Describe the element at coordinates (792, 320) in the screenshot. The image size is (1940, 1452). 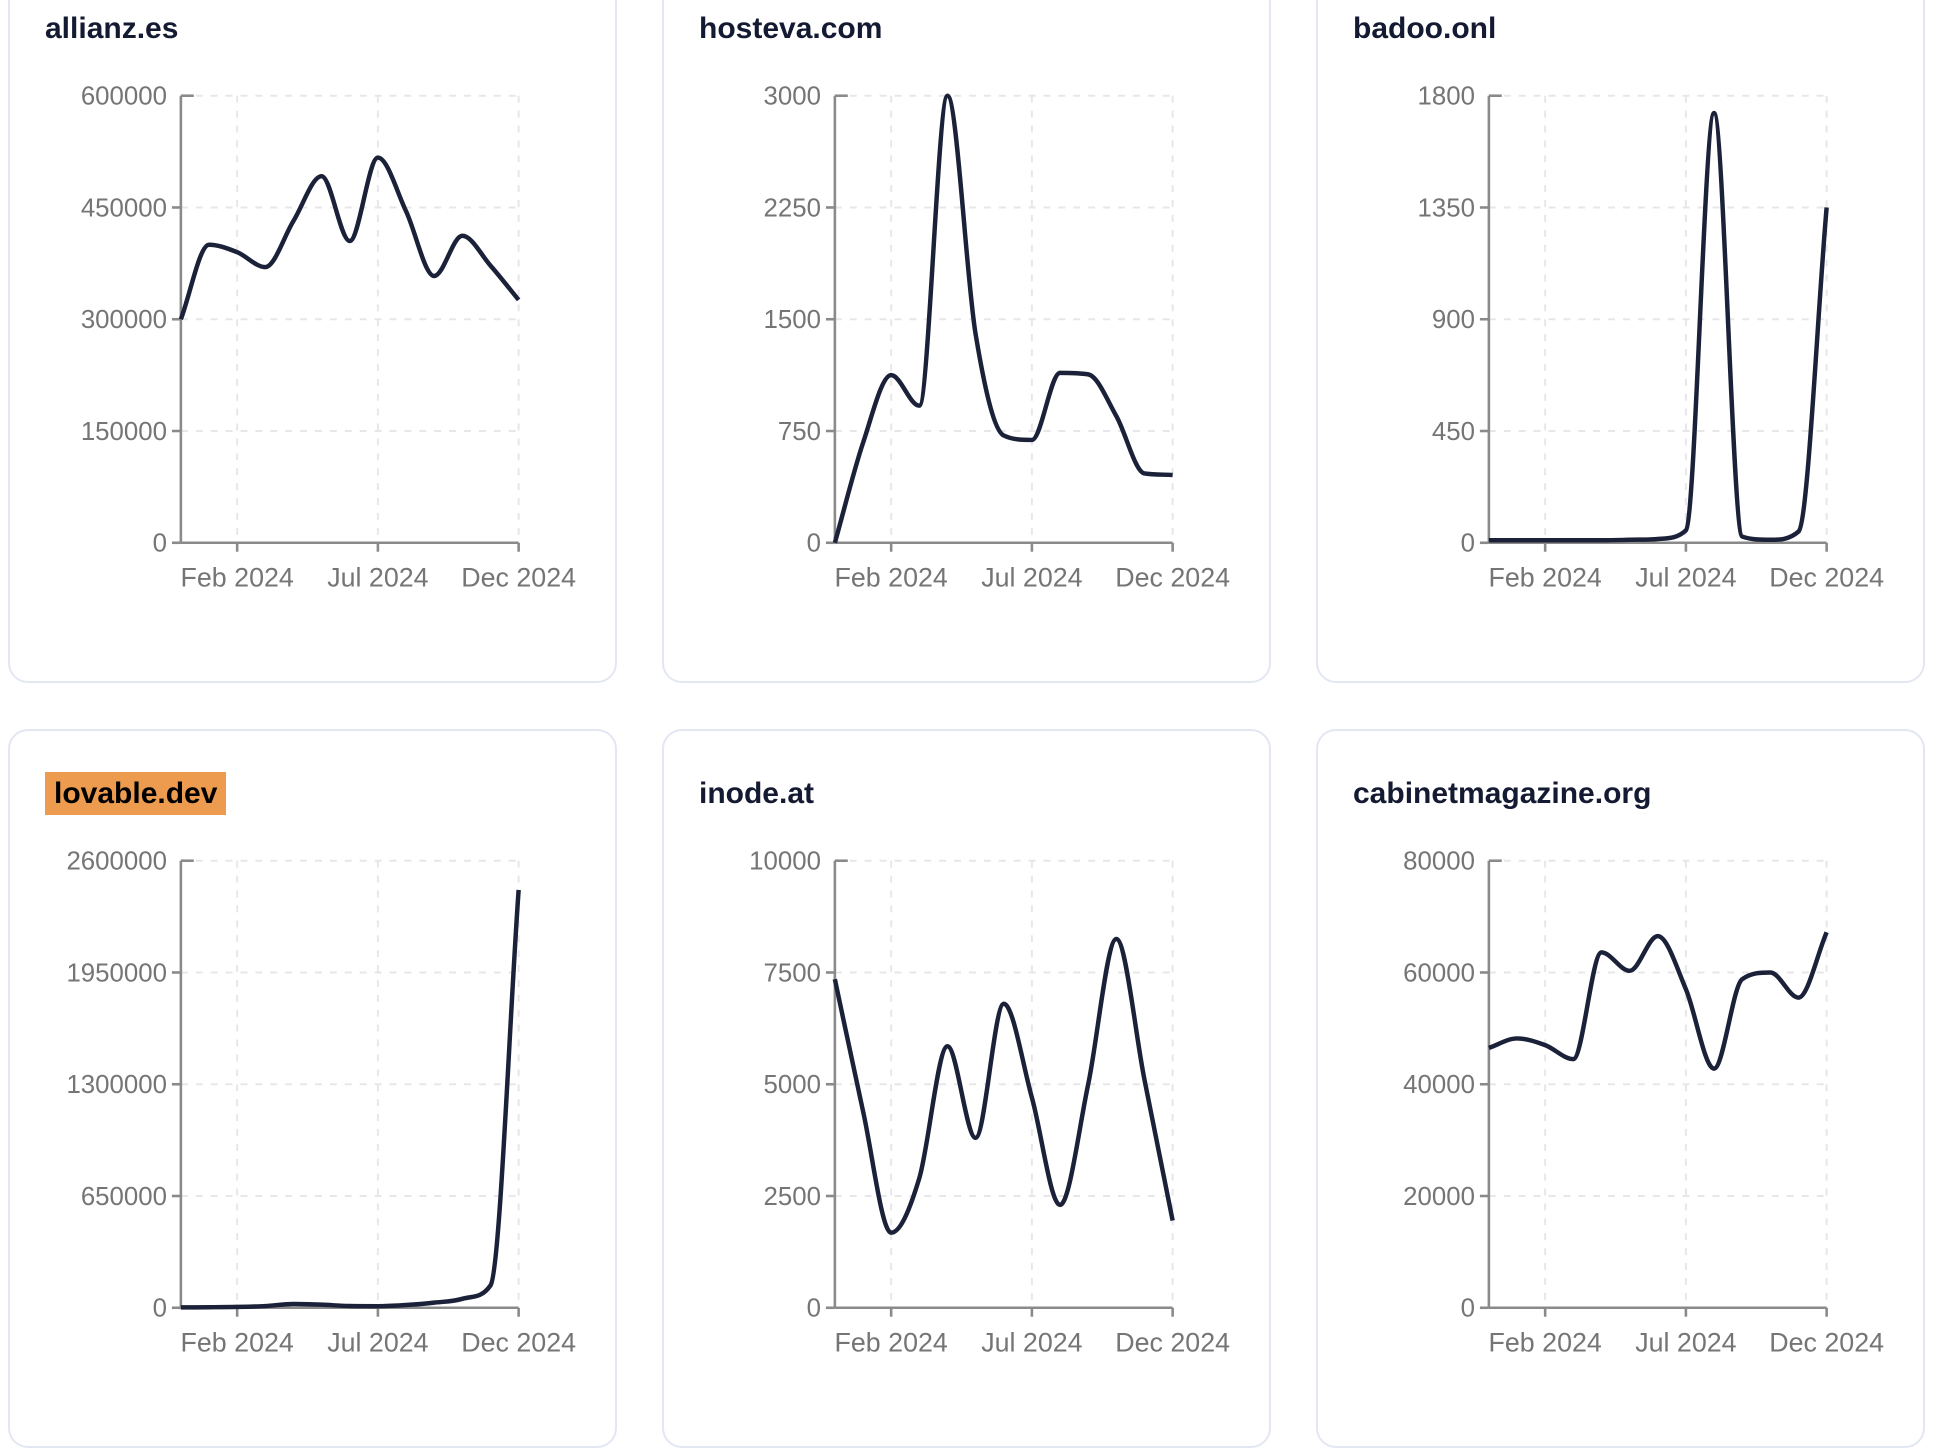
I see `y-tick-label: 1500` at that location.